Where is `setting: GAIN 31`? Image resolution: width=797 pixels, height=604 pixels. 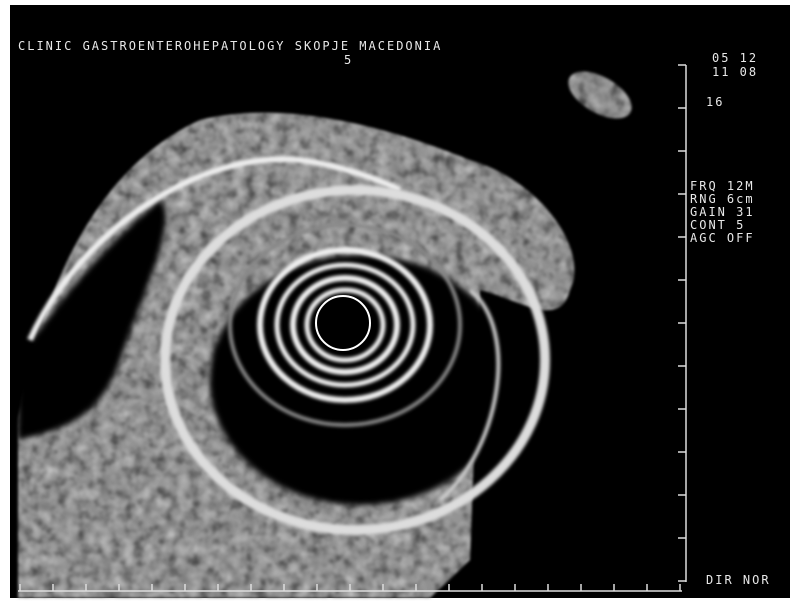
setting: GAIN 31 is located at coordinates (722, 212).